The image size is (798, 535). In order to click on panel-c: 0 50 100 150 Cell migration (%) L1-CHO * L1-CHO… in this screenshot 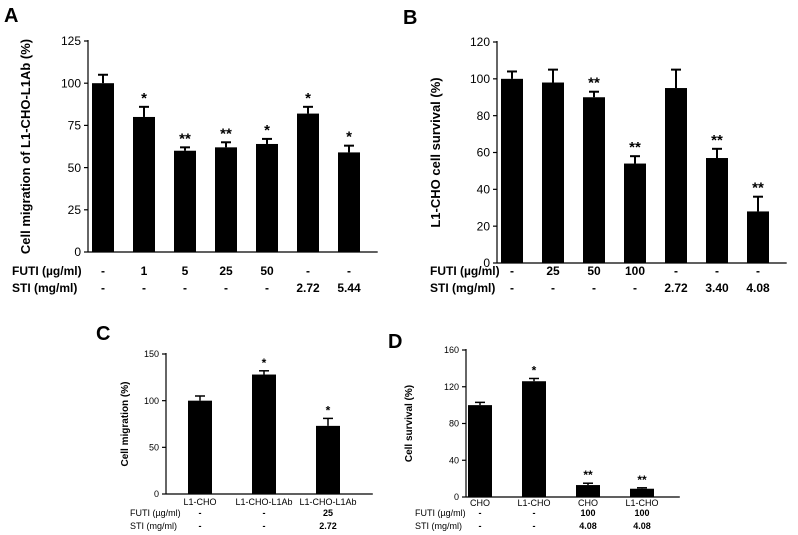, I will do `click(246, 440)`.